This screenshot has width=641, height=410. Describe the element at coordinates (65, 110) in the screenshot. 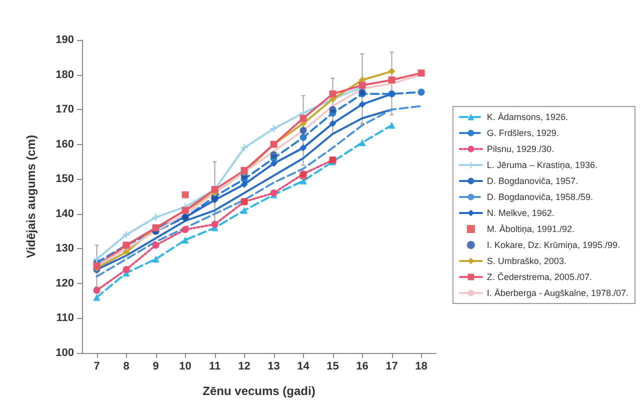

I see `y-tick-label: 170` at that location.